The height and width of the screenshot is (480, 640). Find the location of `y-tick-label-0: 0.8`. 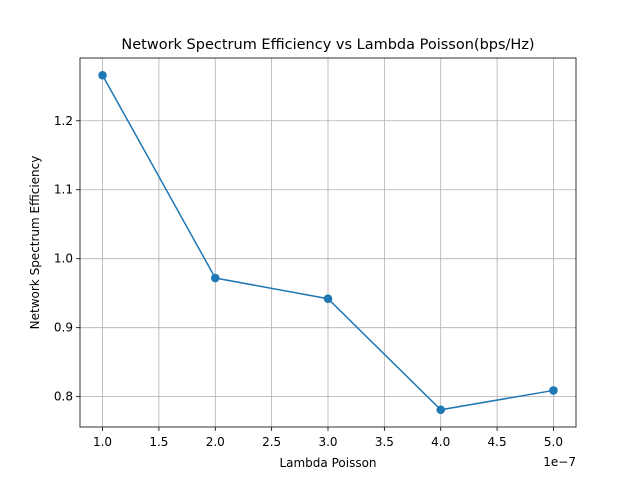

y-tick-label-0: 0.8 is located at coordinates (63, 397).